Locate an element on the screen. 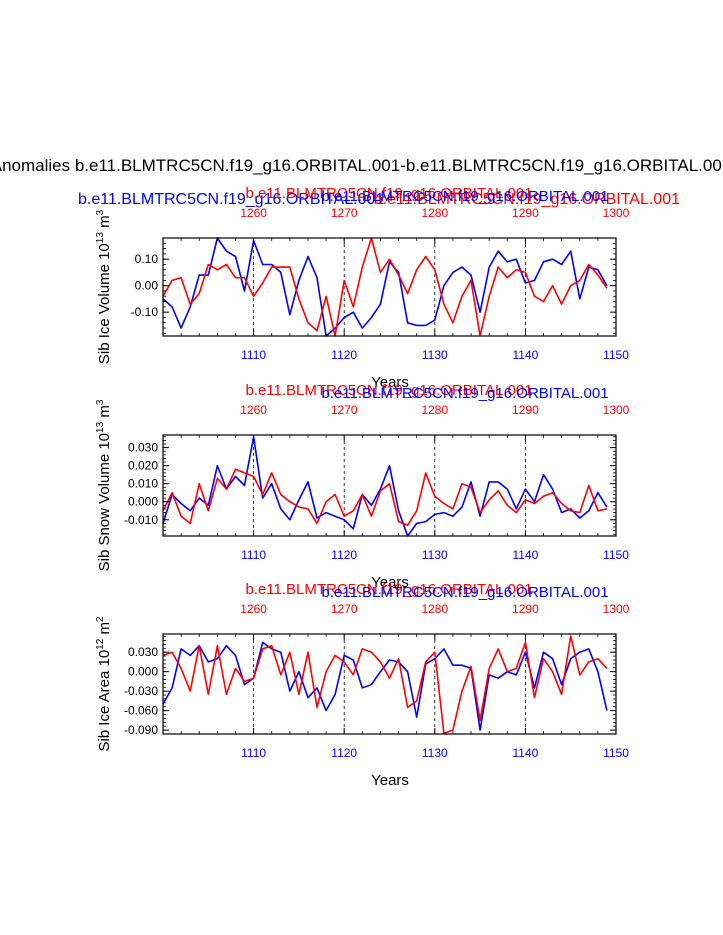  y-tick-label: 0.10 is located at coordinates (147, 259).